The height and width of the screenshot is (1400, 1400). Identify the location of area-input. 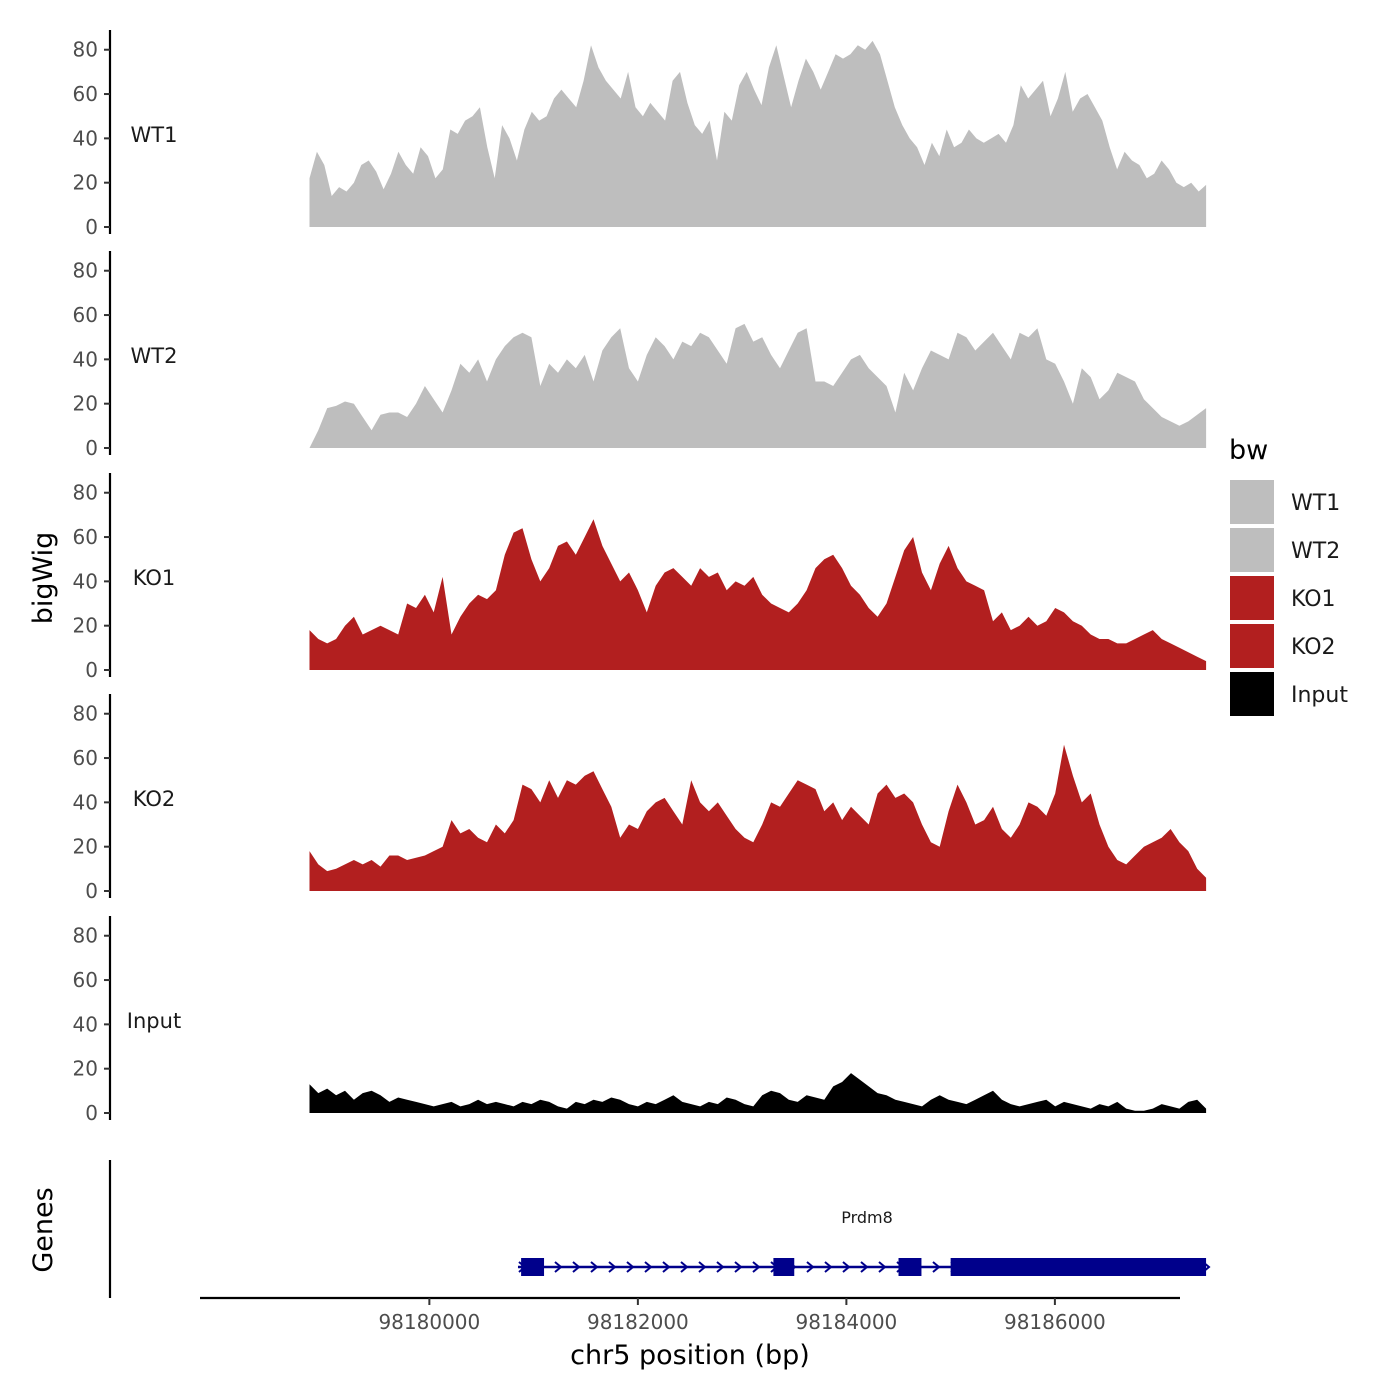
(758, 1093).